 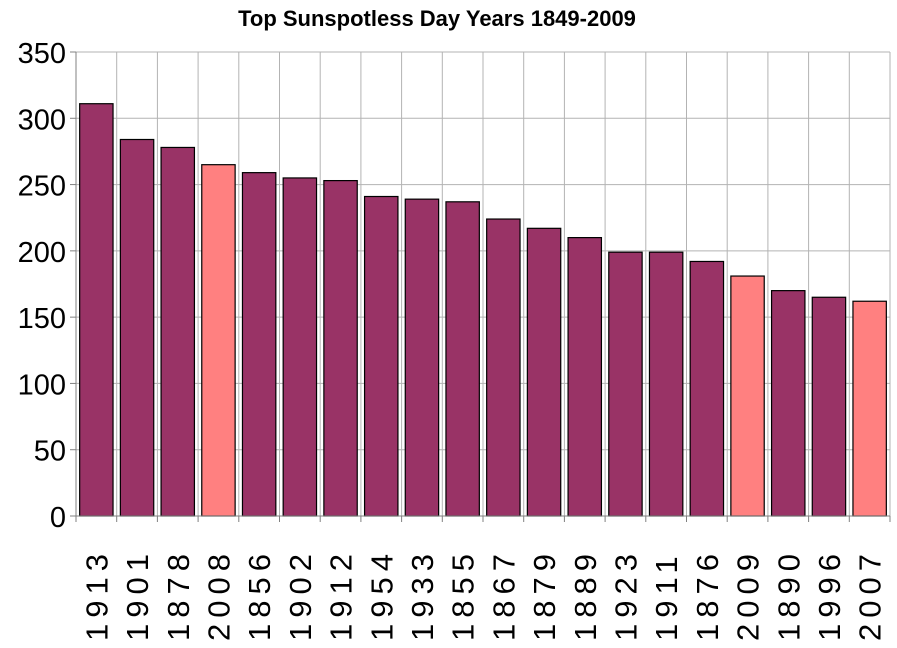 I want to click on bar-1912, so click(x=340, y=348).